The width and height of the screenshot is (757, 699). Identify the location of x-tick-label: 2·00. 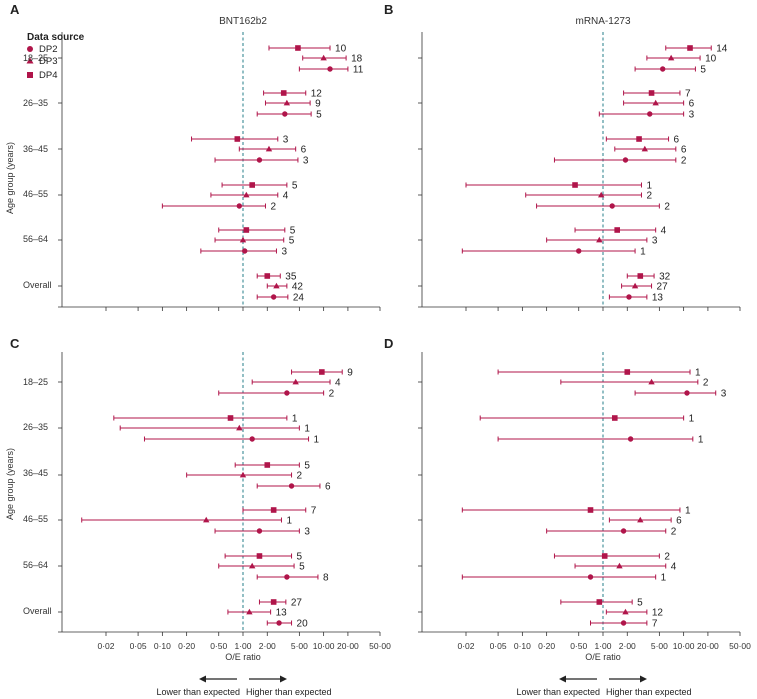
(627, 646).